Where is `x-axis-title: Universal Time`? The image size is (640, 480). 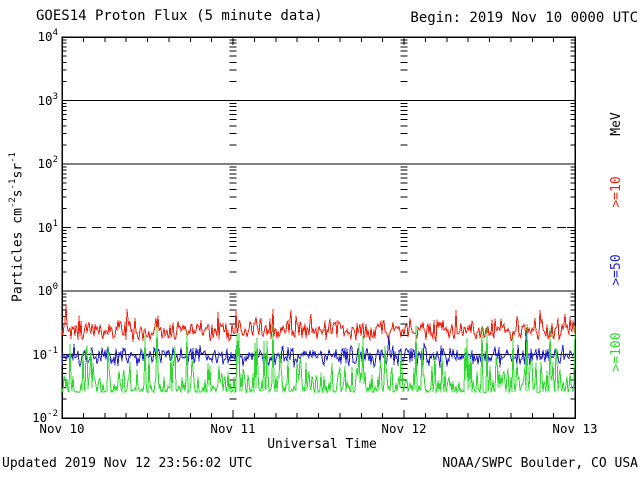
x-axis-title: Universal Time is located at coordinates (322, 444).